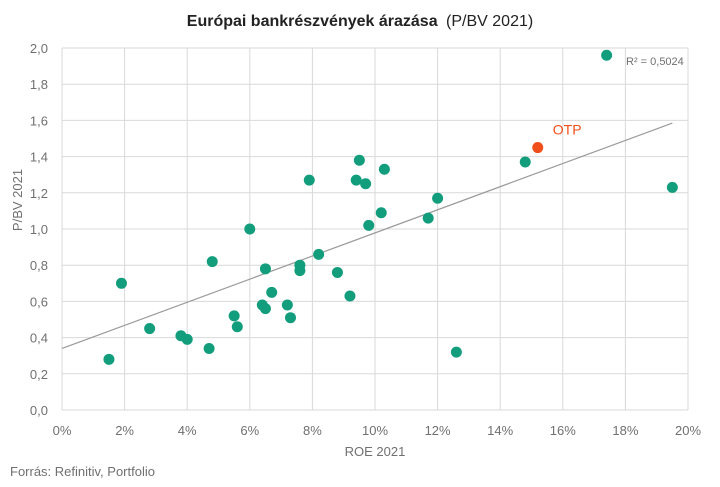 The height and width of the screenshot is (487, 720). I want to click on chart-title-bold: Európai bankrészvények árazása, so click(312, 21).